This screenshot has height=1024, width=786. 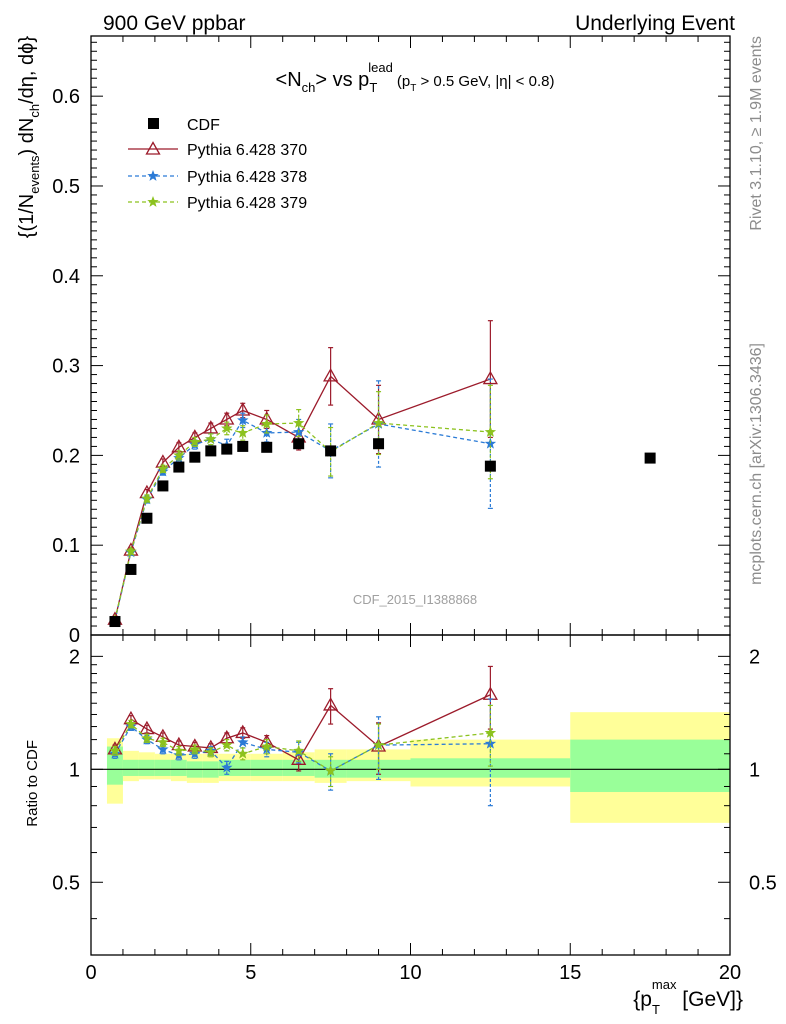 I want to click on ratio-line-p379, so click(x=302, y=747).